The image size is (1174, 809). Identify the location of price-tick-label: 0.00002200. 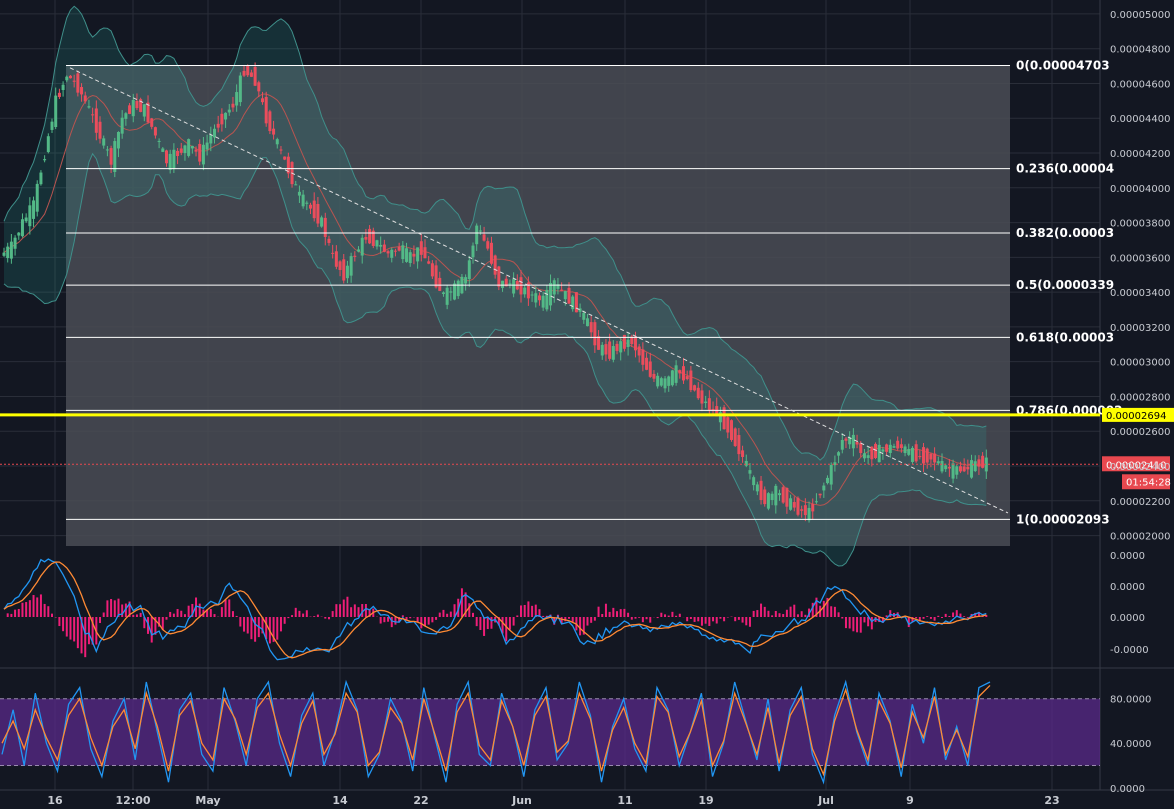
(1140, 502).